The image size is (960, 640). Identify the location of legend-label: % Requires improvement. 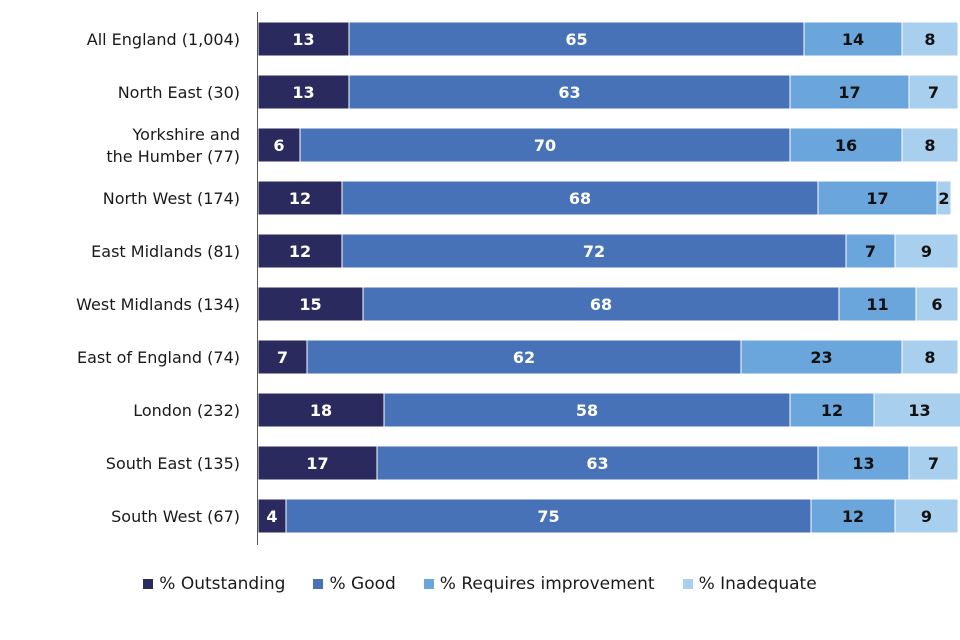
(547, 584).